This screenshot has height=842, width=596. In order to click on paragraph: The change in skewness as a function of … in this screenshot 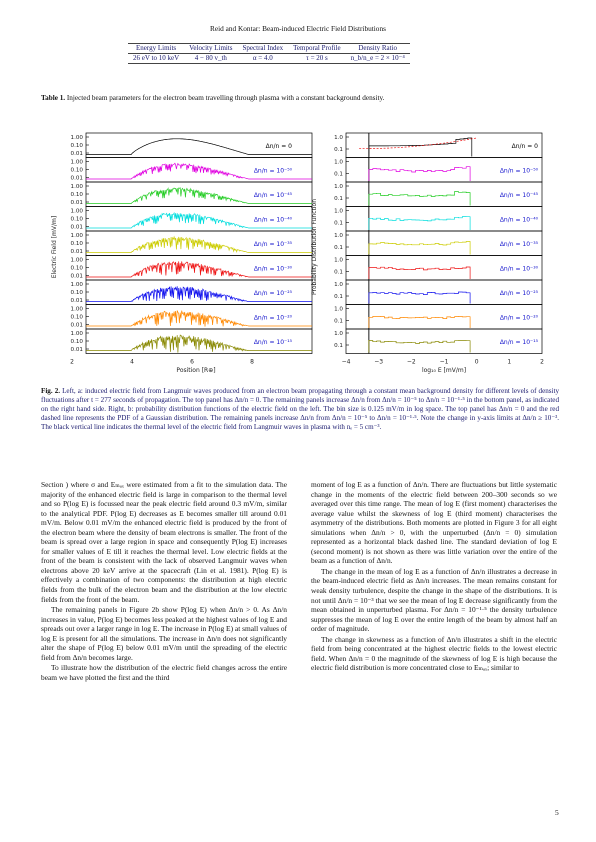, I will do `click(434, 653)`.